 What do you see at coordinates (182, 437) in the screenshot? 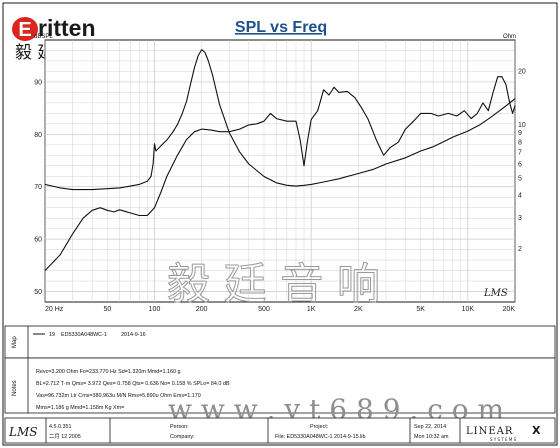
I see `footer-company-label: Company:` at bounding box center [182, 437].